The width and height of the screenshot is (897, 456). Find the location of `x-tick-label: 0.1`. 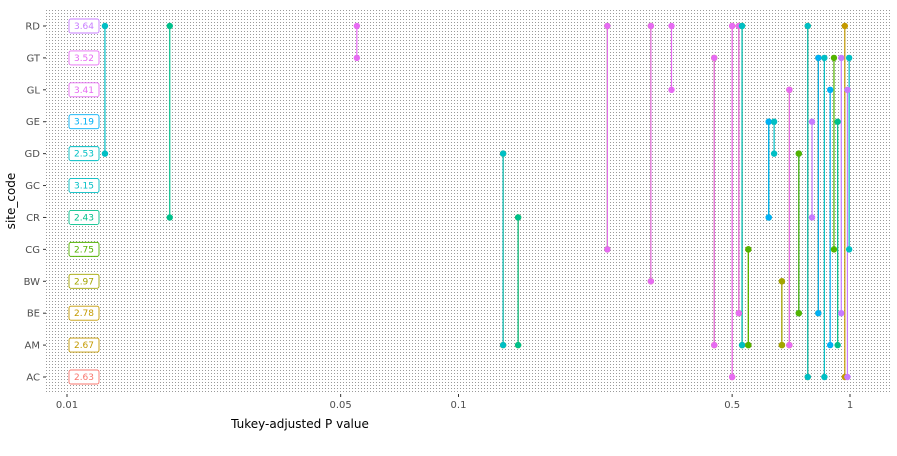

x-tick-label: 0.1 is located at coordinates (459, 405).